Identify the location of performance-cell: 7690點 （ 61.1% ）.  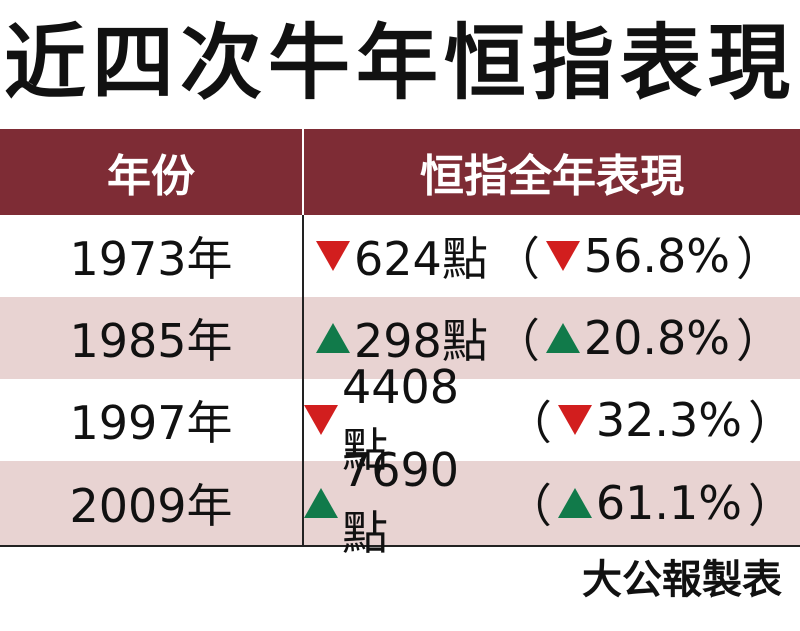
(552, 501).